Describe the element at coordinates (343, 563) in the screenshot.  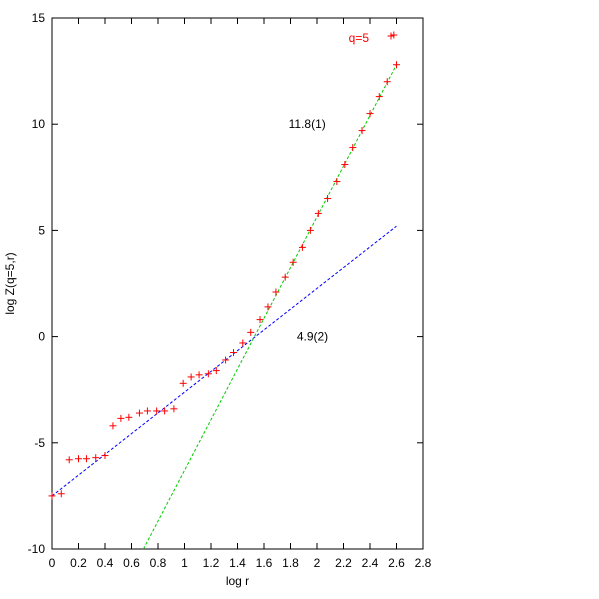
I see `x-tick-label: 2.2` at that location.